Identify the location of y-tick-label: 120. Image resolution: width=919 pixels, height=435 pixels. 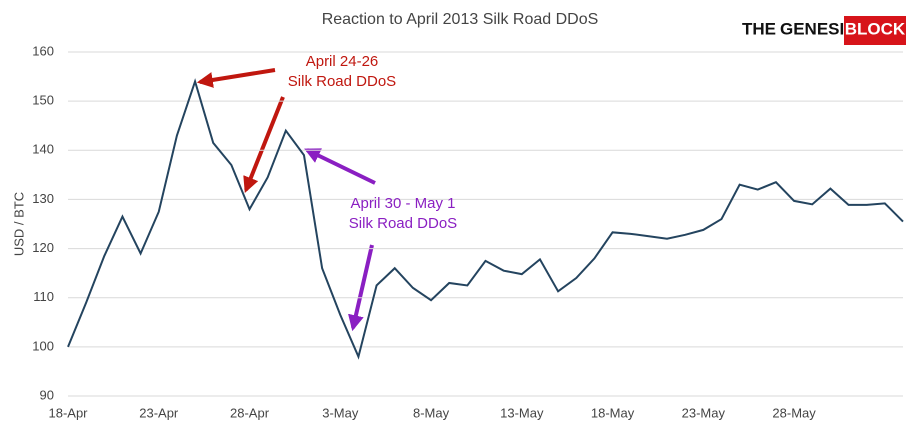
(43, 247).